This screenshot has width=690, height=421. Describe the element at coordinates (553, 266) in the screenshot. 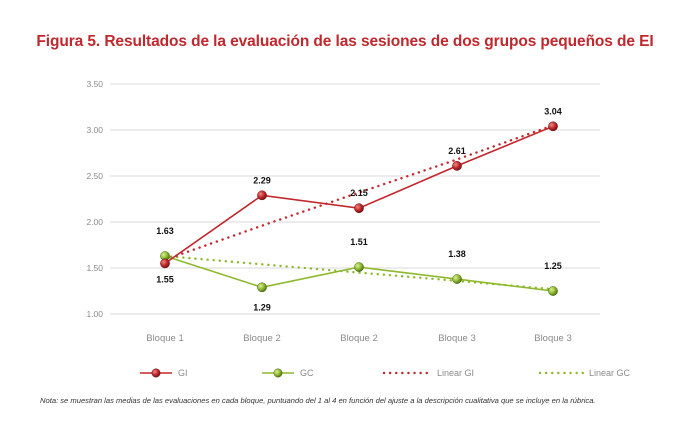

I see `data-label-gc: 1.25` at that location.